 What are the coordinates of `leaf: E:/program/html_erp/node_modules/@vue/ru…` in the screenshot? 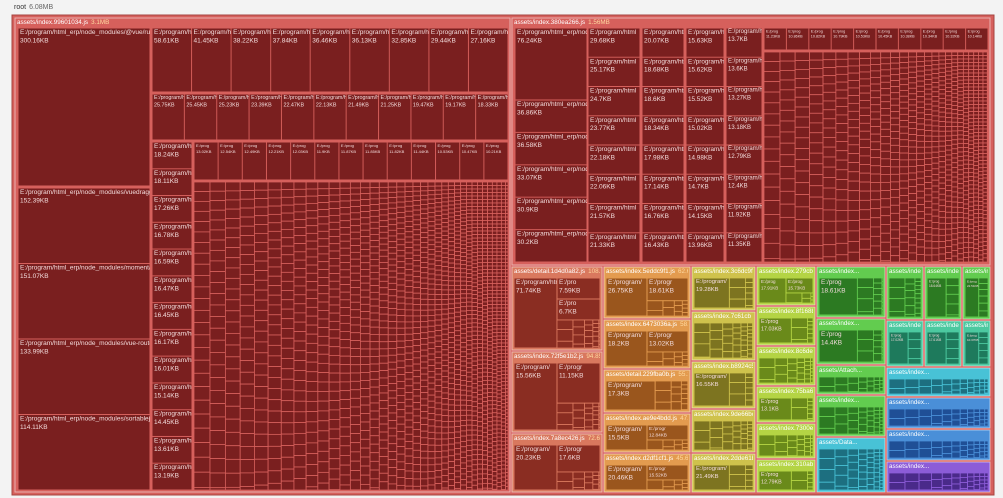 It's located at (87, 107).